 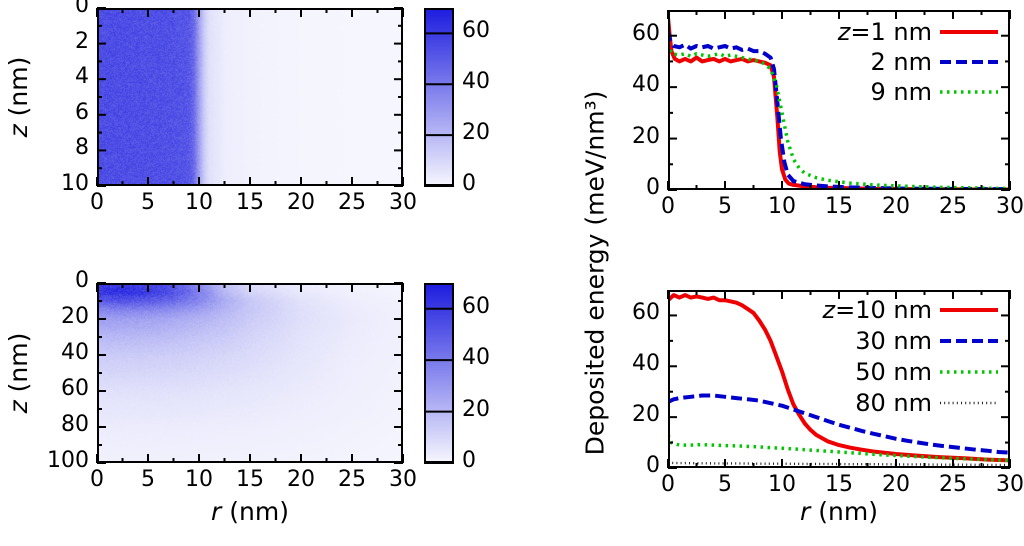 What do you see at coordinates (877, 310) in the screenshot?
I see `legend-label-1: z=10 nm` at bounding box center [877, 310].